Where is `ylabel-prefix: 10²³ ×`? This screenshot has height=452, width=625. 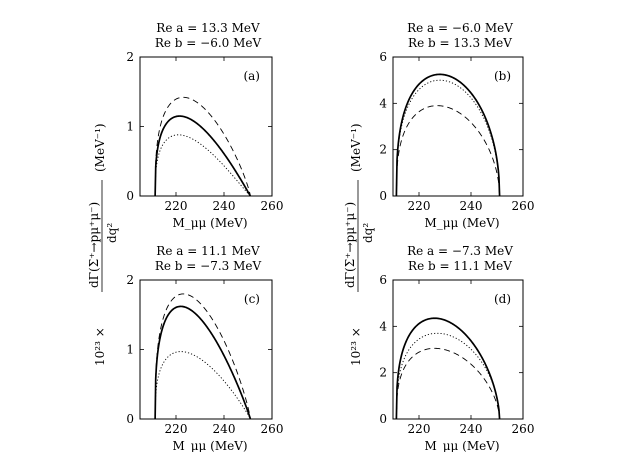
ylabel-prefix: 10²³ × is located at coordinates (100, 346).